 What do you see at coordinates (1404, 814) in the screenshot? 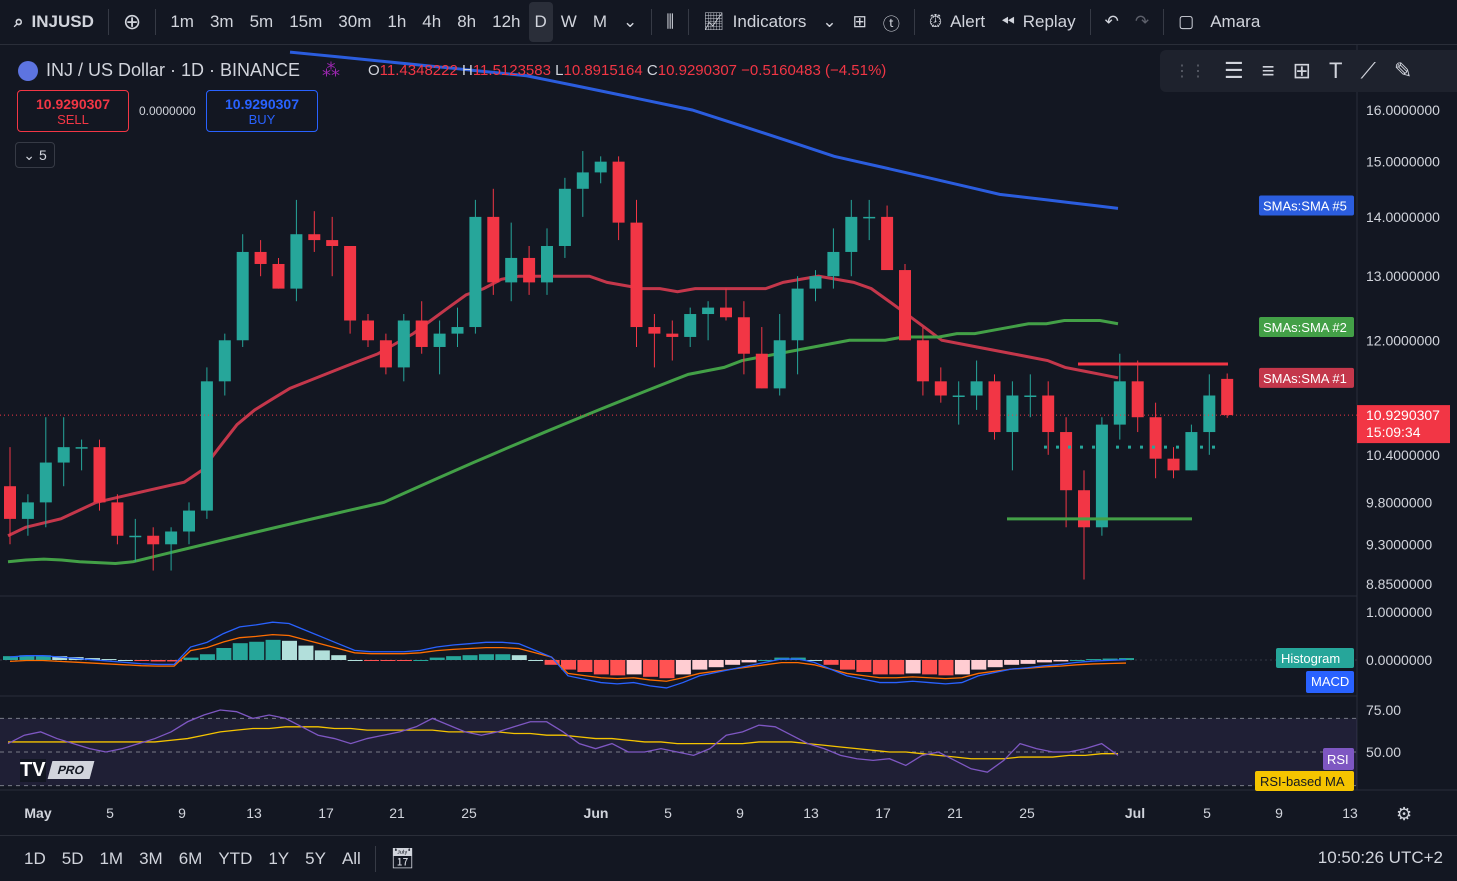
I see `settings-gear-icon: ⚙` at bounding box center [1404, 814].